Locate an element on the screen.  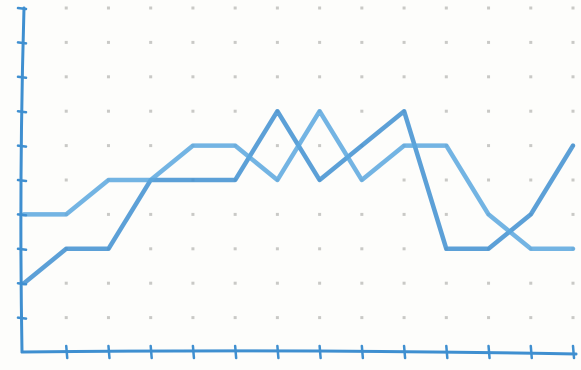
x-axis is located at coordinates (299, 352).